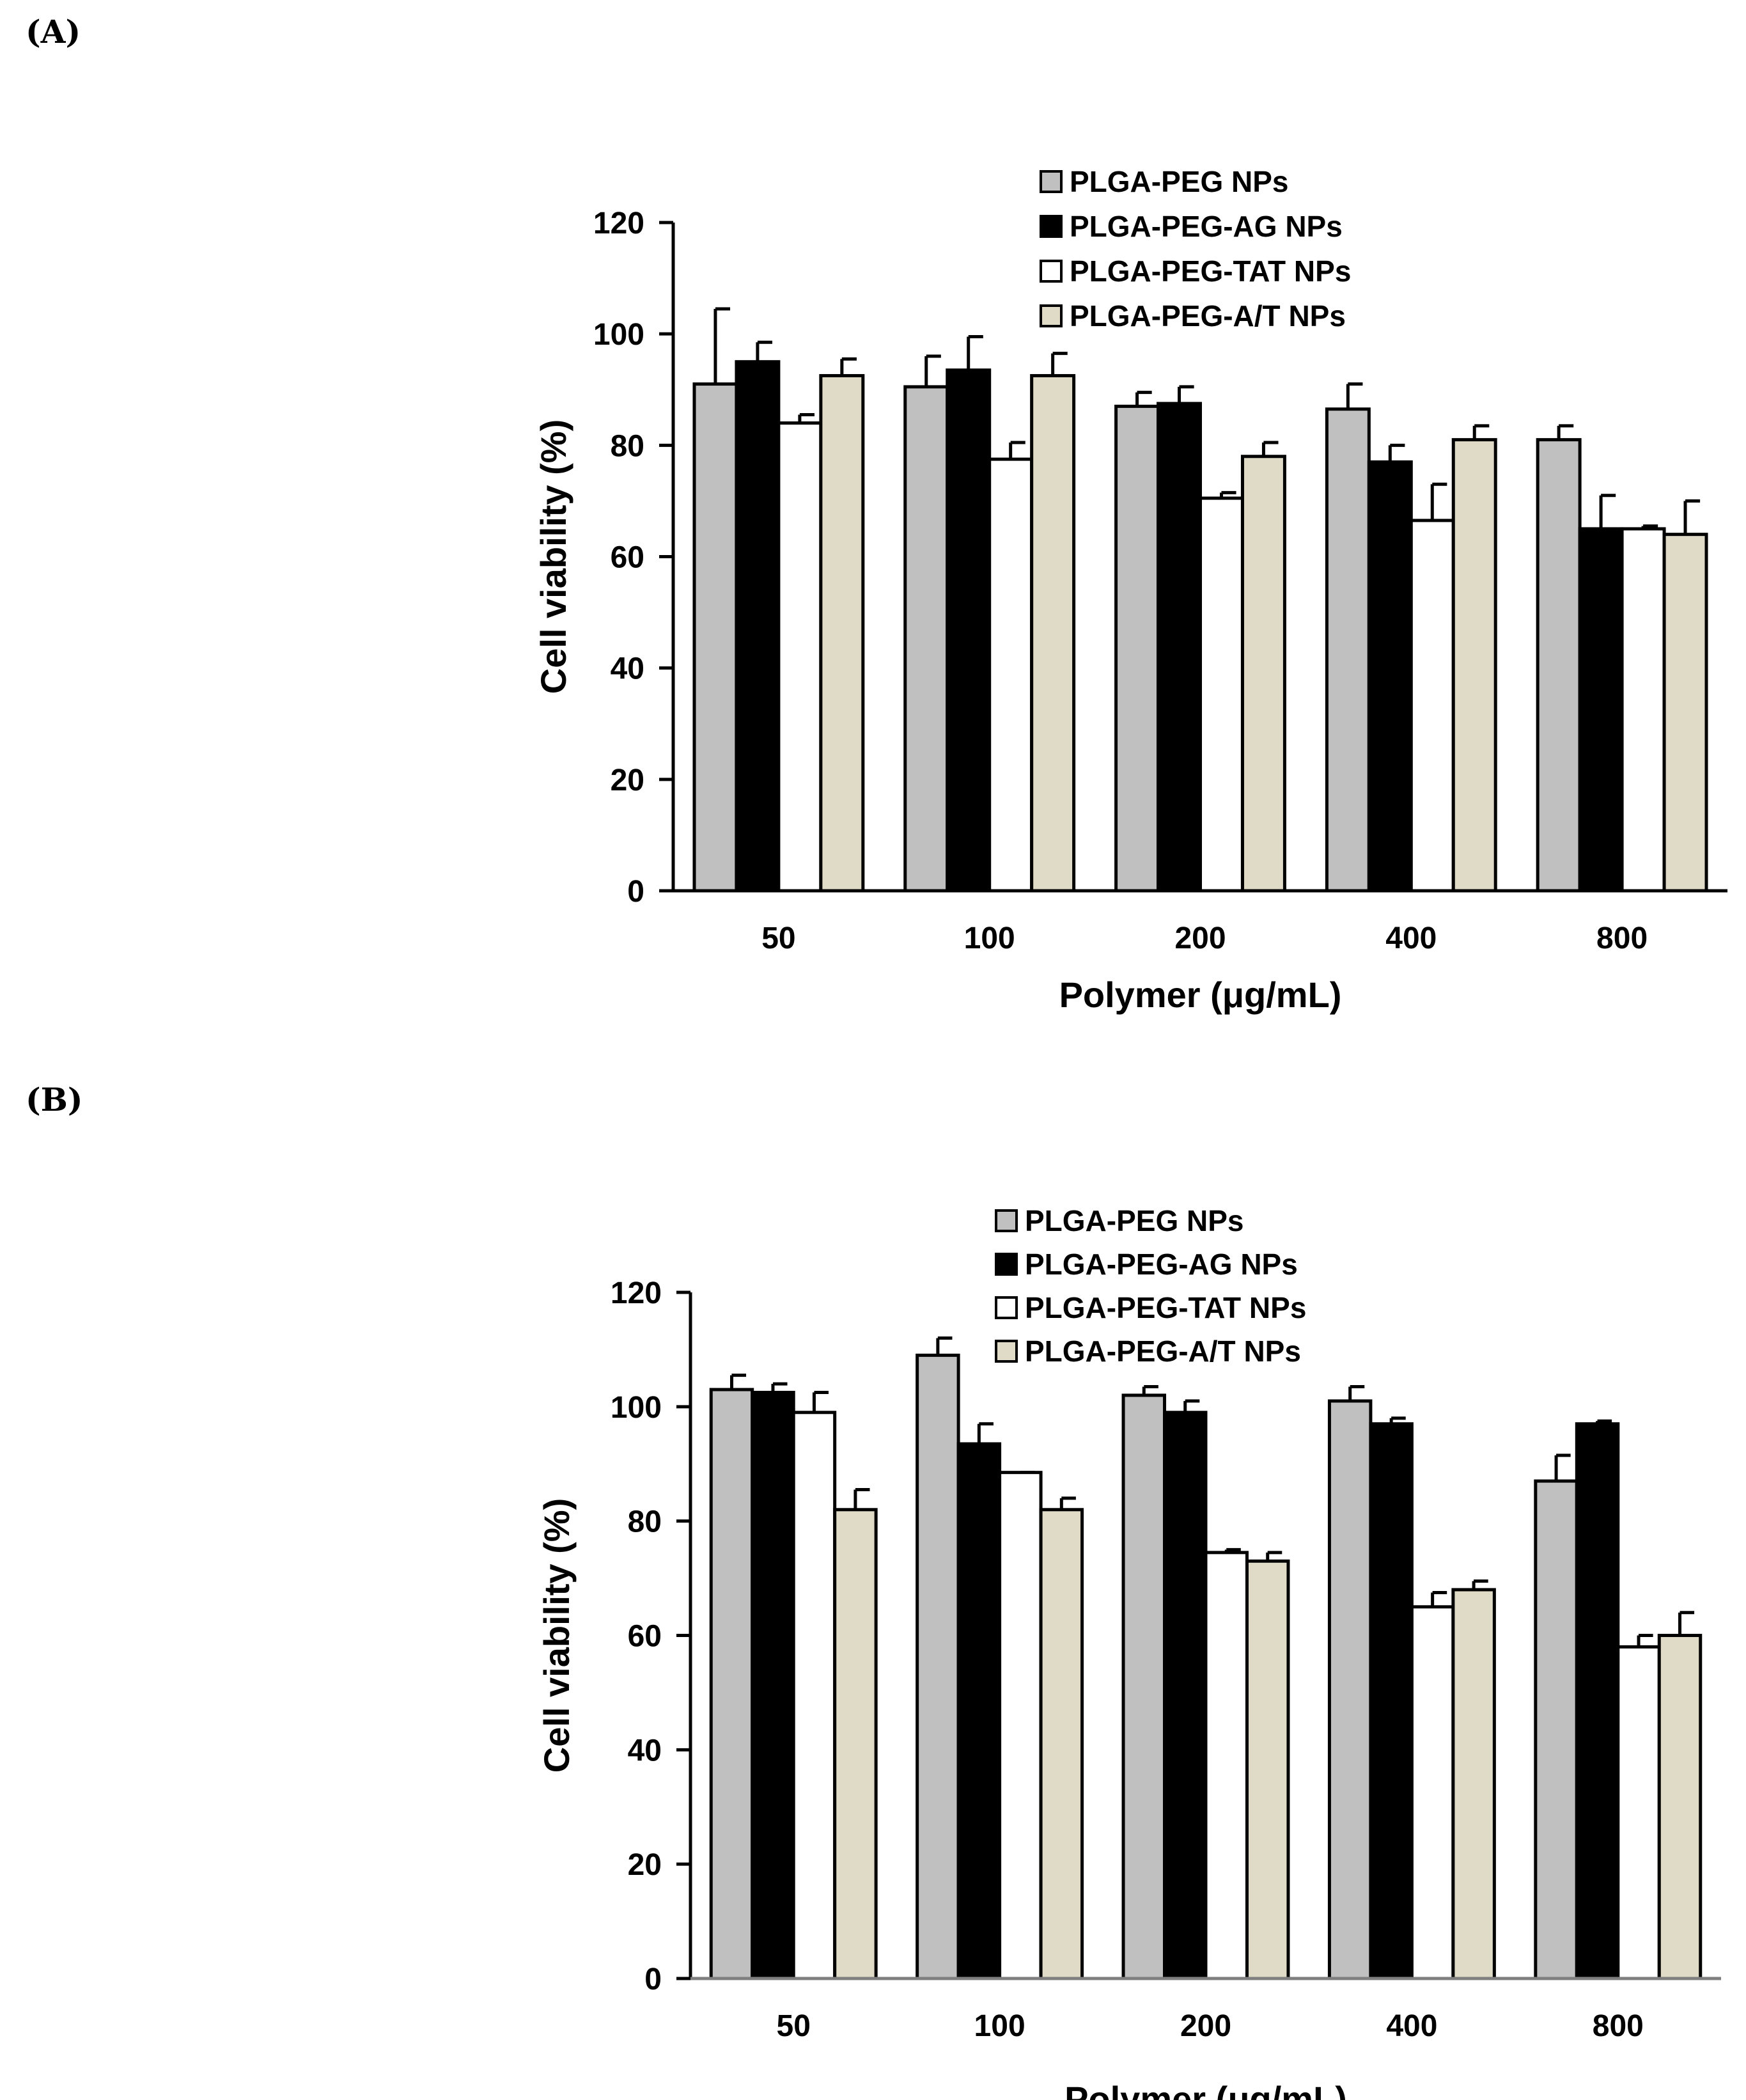  What do you see at coordinates (1205, 2026) in the screenshot?
I see `chart-b-x-tick-label: 200` at bounding box center [1205, 2026].